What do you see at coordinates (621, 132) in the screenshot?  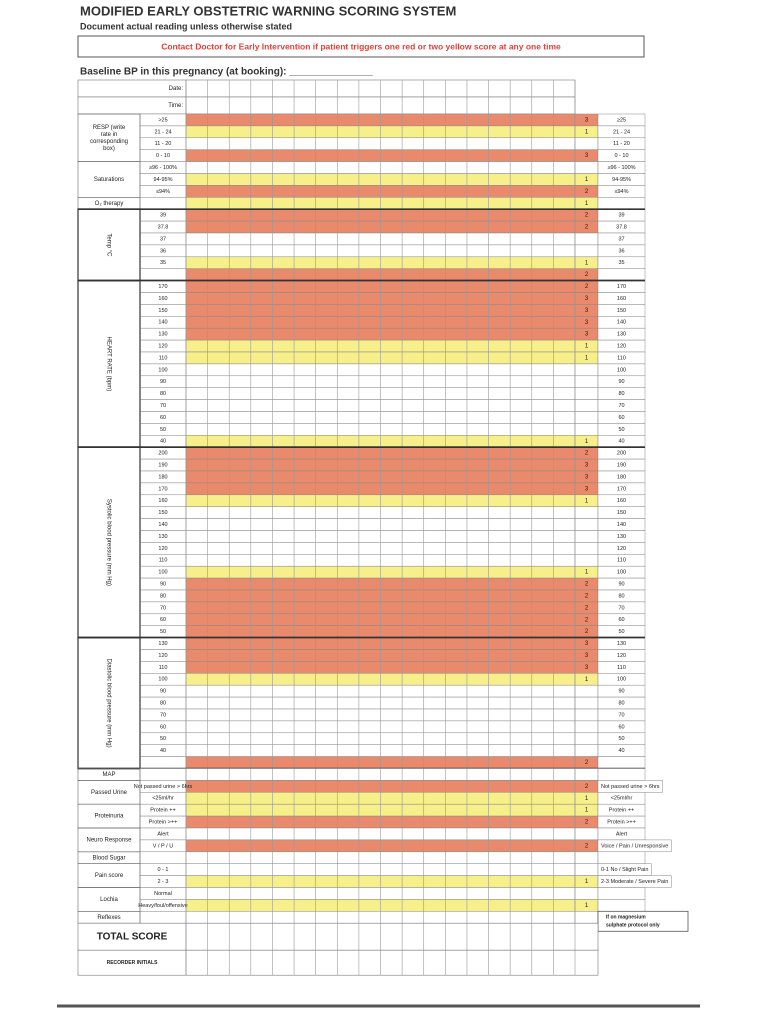 I see `right-label: 21 - 24` at bounding box center [621, 132].